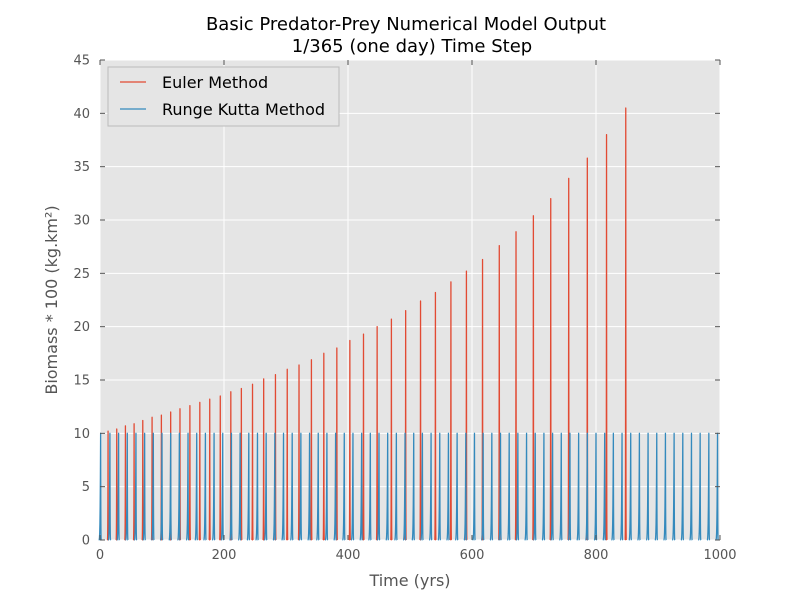 The width and height of the screenshot is (800, 600). Describe the element at coordinates (81, 434) in the screenshot. I see `y-tick-label: 10` at that location.